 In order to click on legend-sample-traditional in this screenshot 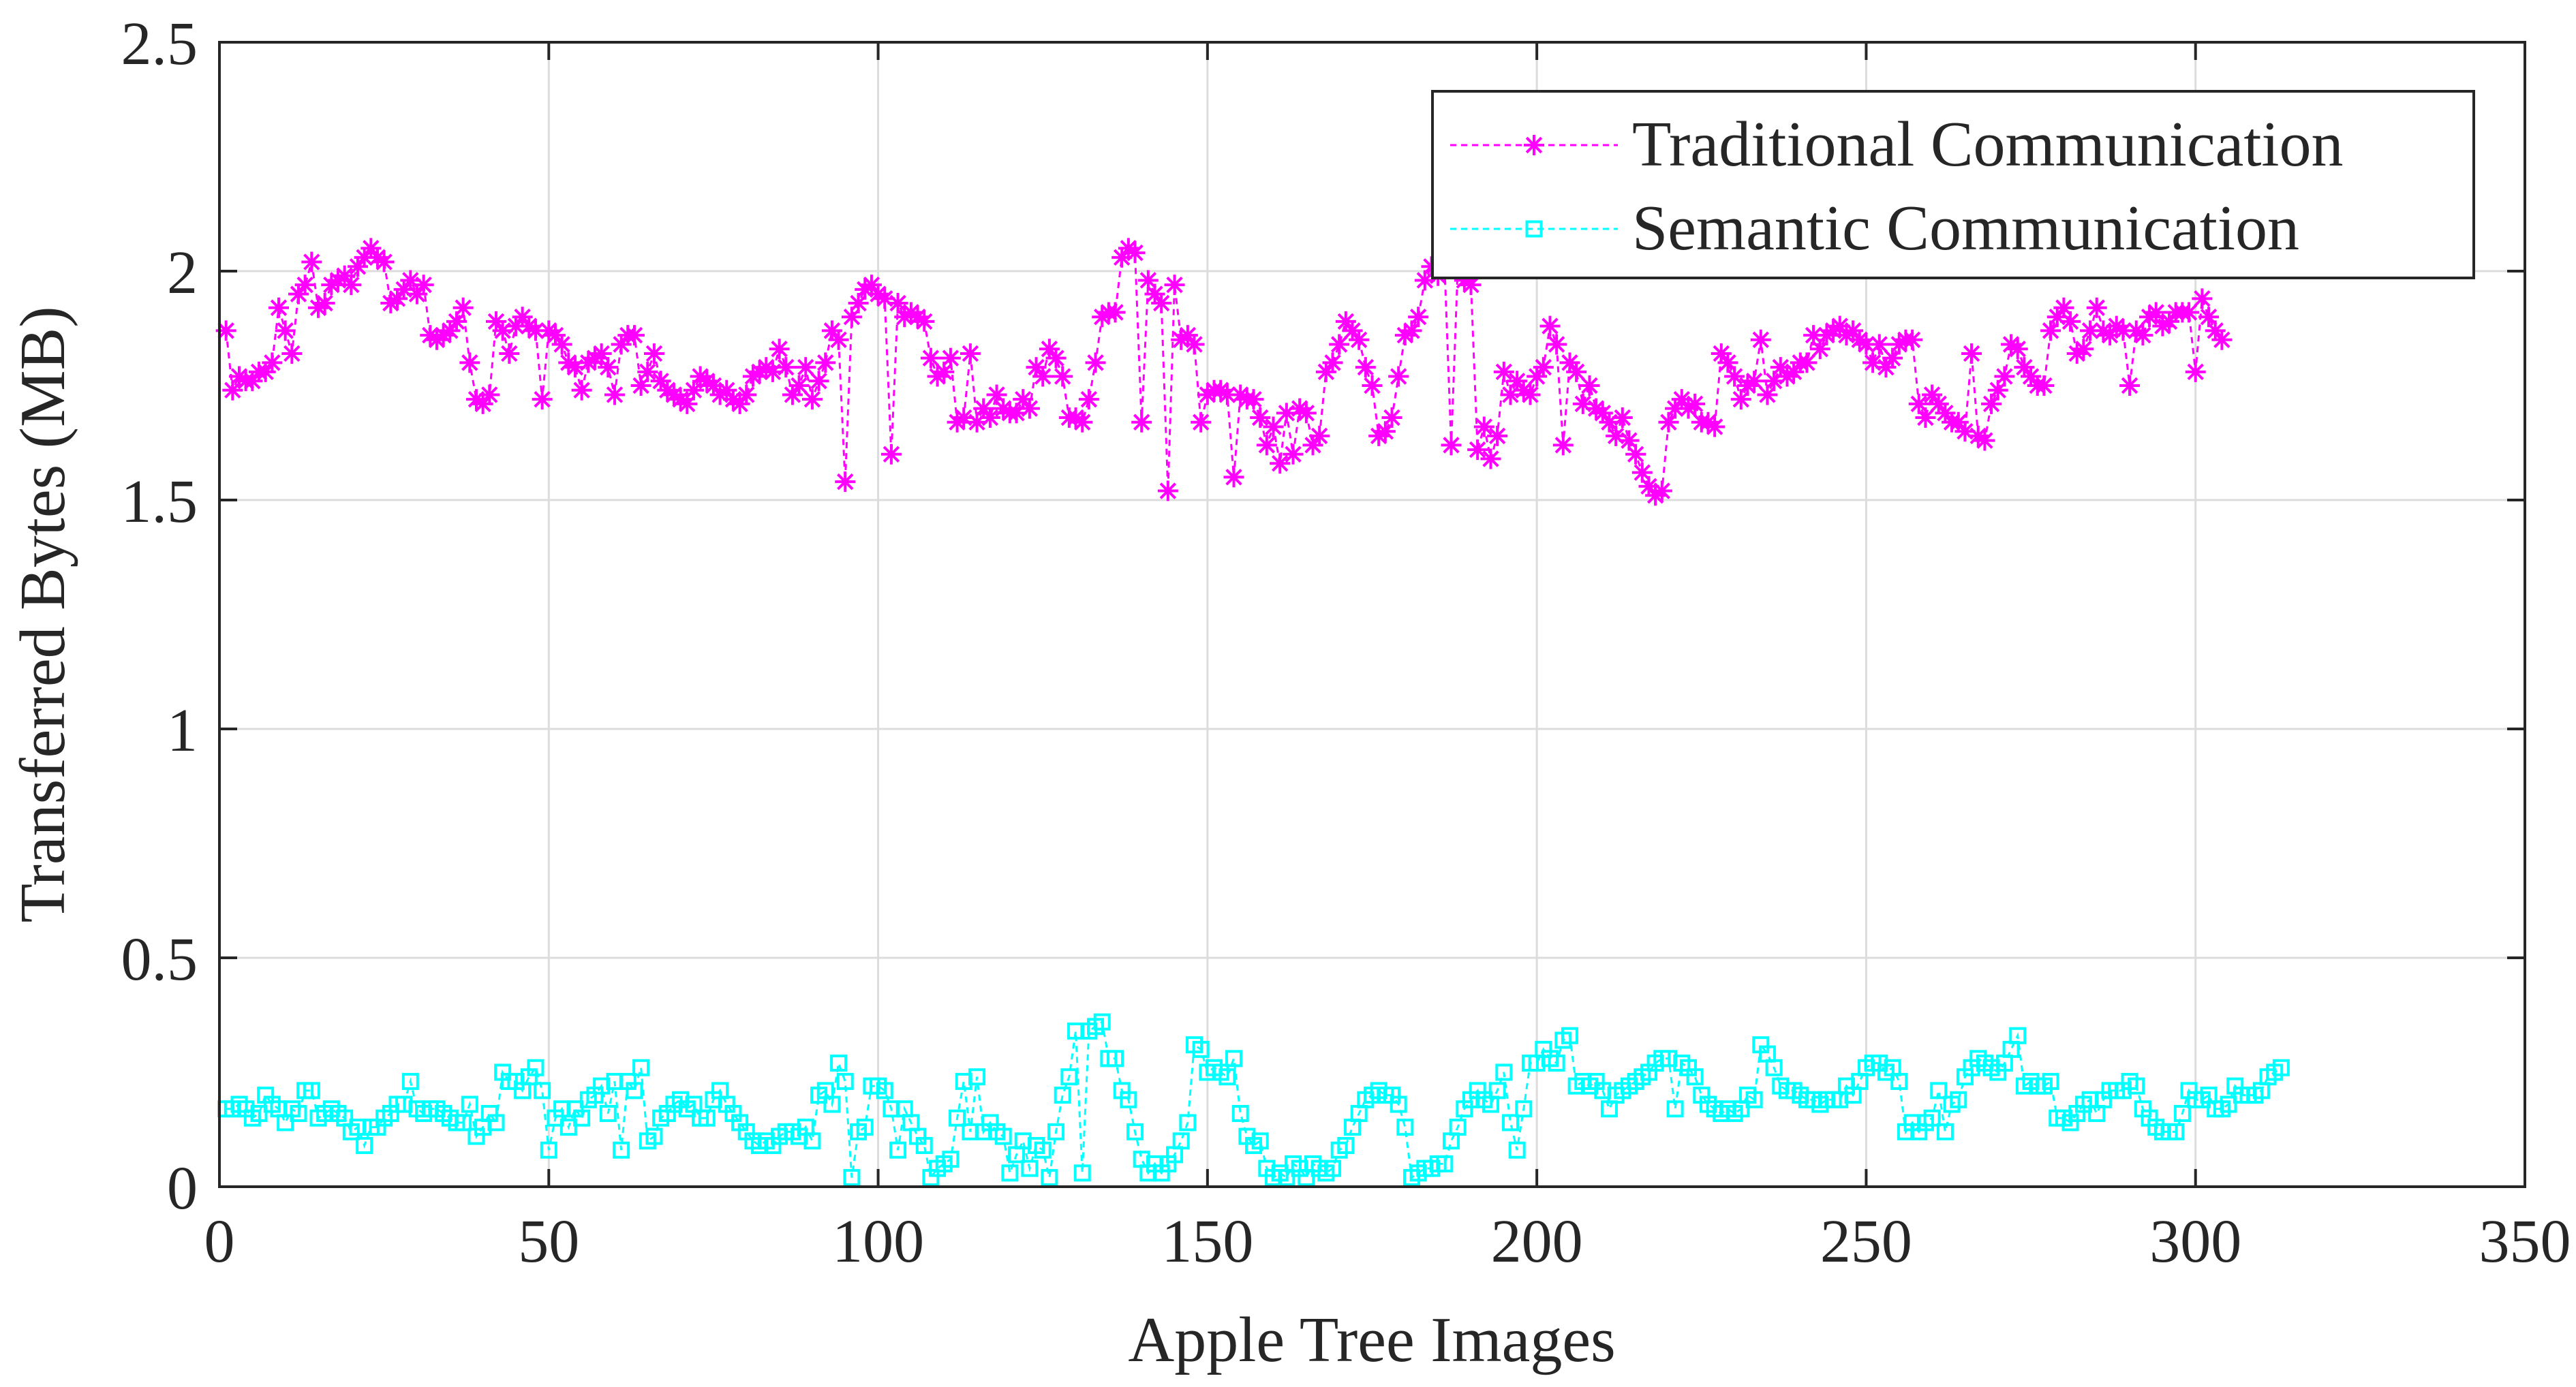, I will do `click(1534, 145)`.